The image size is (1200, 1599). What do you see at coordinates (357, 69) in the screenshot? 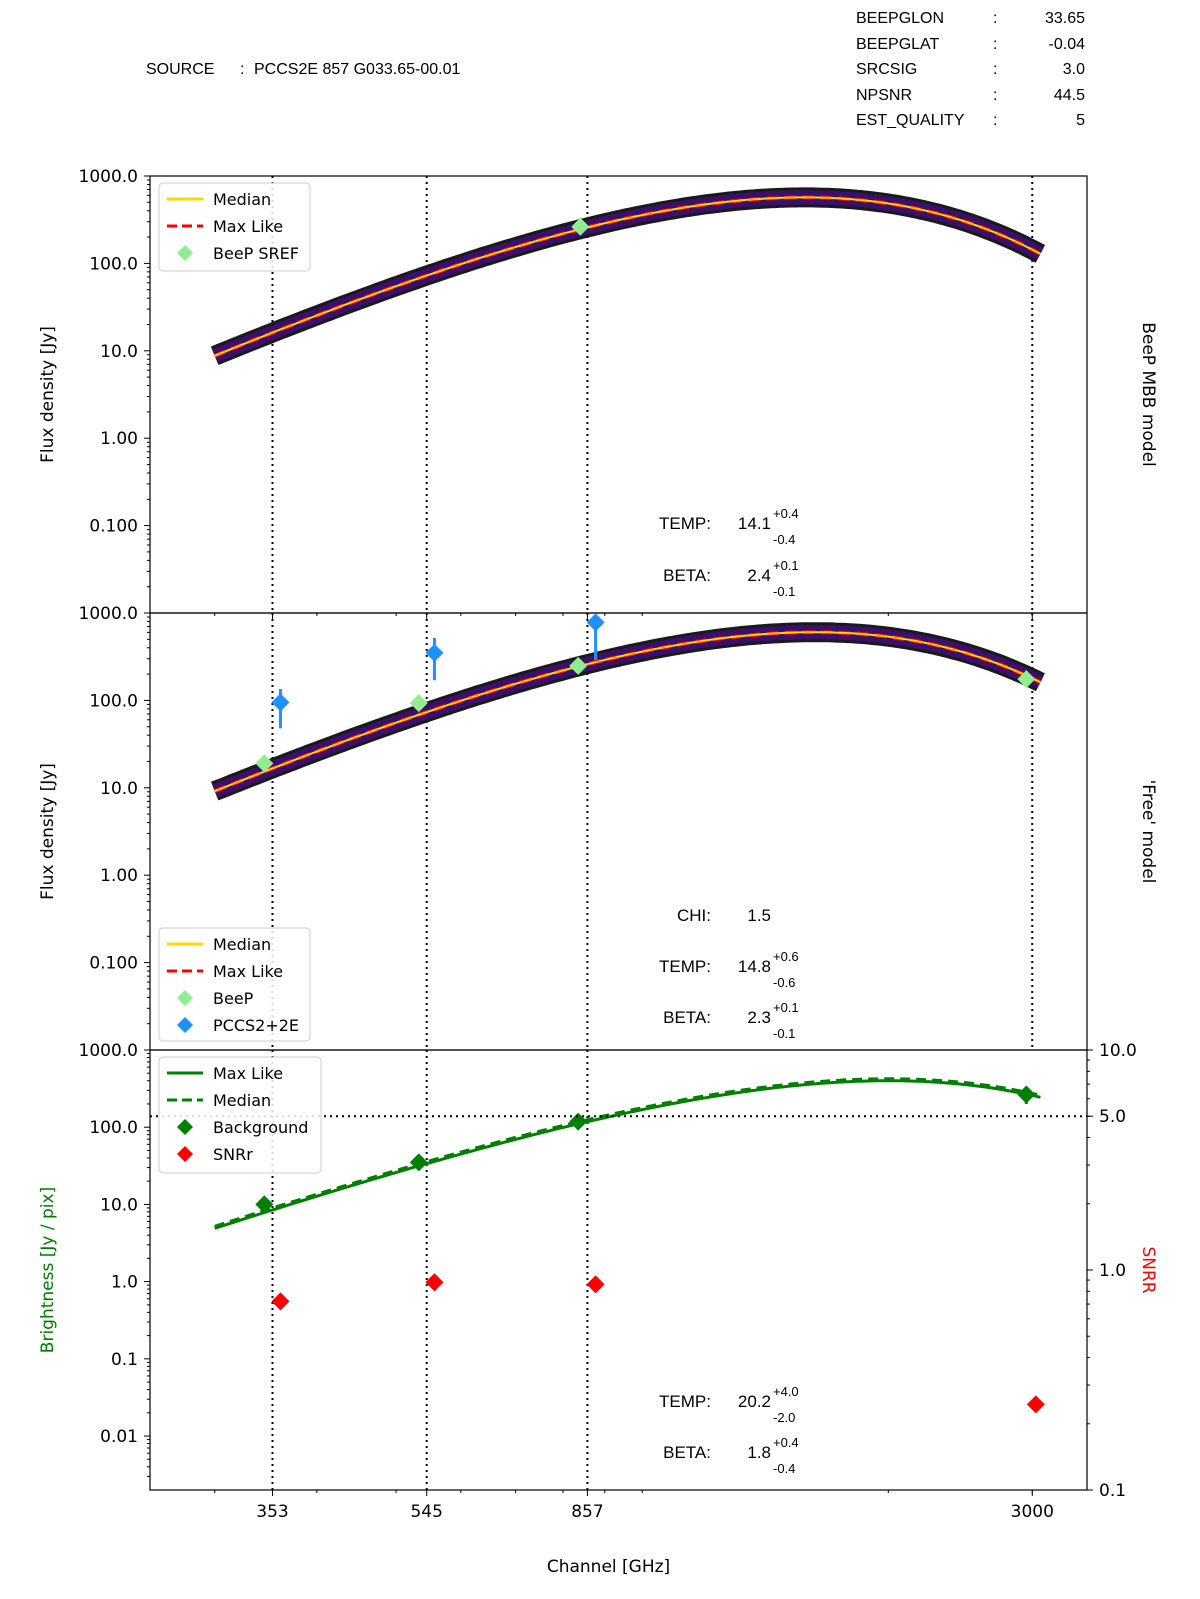
I see `source-name: PCCS2E 857 G033.65-00.01` at bounding box center [357, 69].